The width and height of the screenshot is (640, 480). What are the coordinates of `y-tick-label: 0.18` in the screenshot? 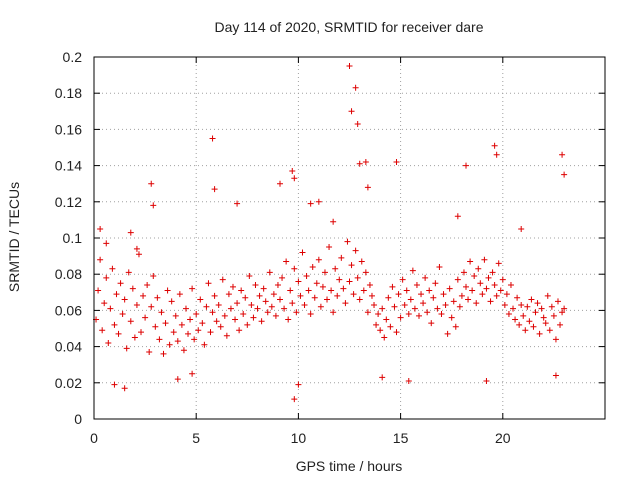 It's located at (68, 93).